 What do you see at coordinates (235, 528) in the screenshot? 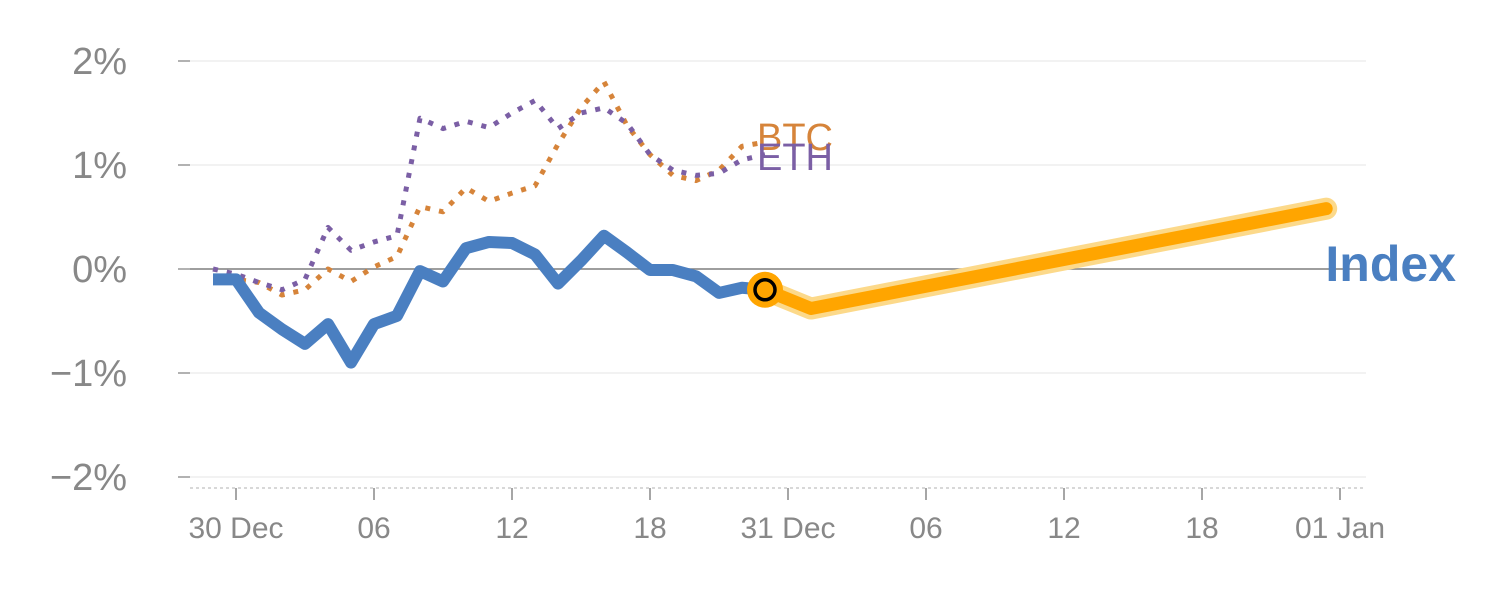
I see `x-tick-label: 30 Dec` at bounding box center [235, 528].